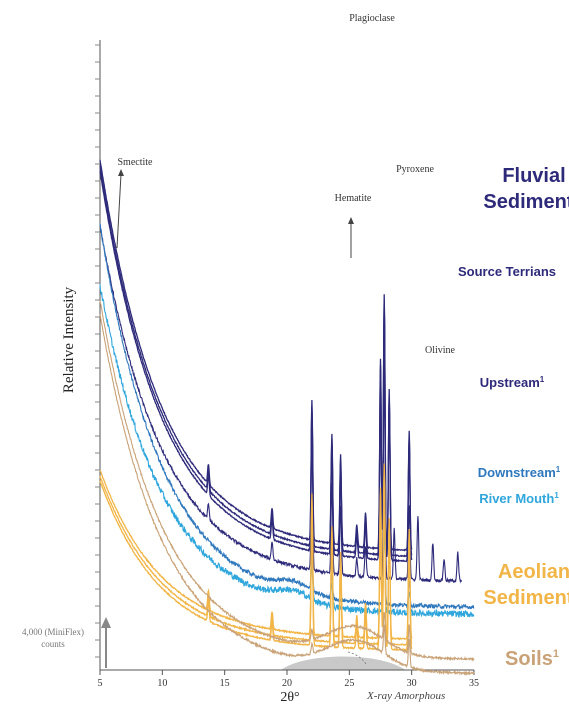 The height and width of the screenshot is (706, 569). Describe the element at coordinates (412, 683) in the screenshot. I see `x-tick-label: 30` at that location.